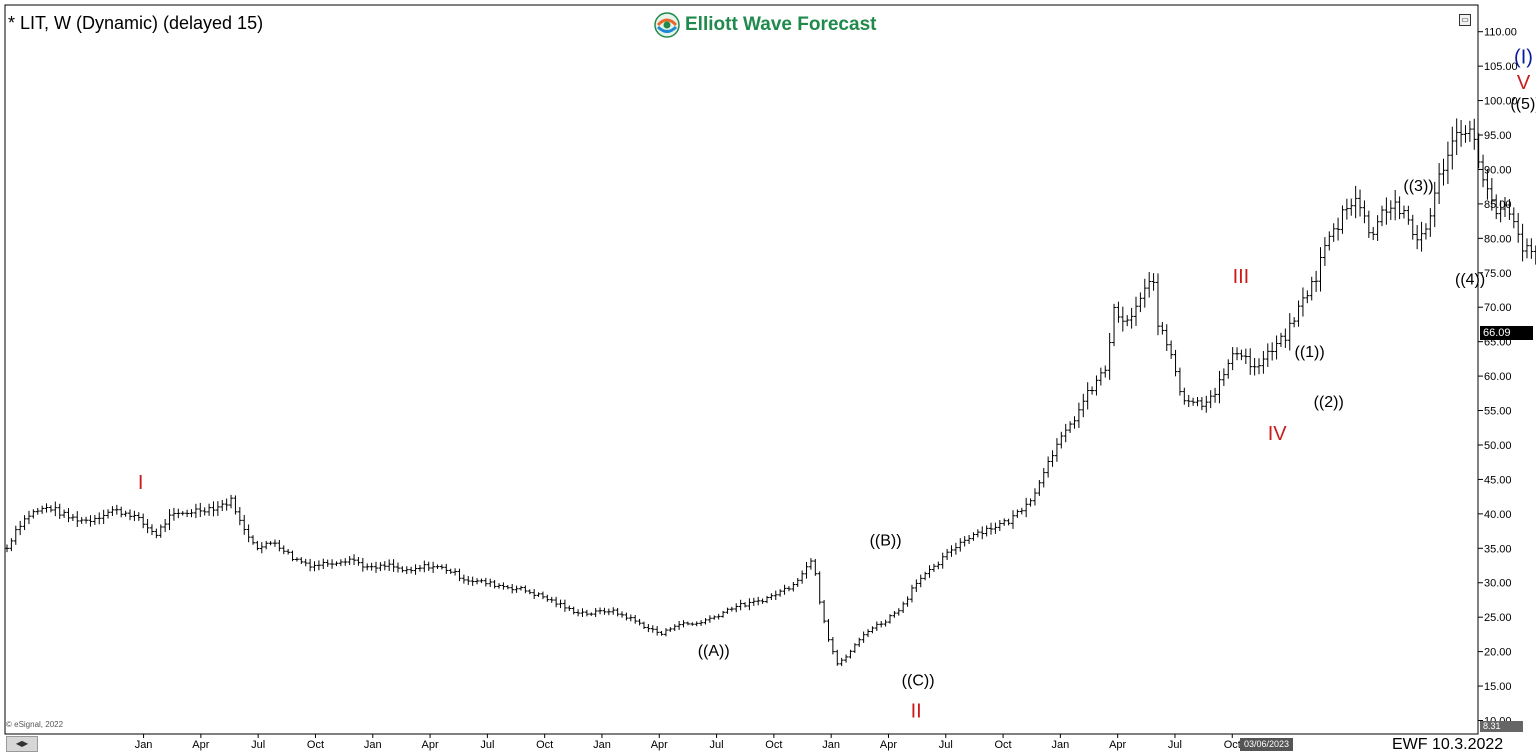 Image resolution: width=1536 pixels, height=756 pixels. What do you see at coordinates (1309, 352) in the screenshot?
I see `wave-label: ((1))` at bounding box center [1309, 352].